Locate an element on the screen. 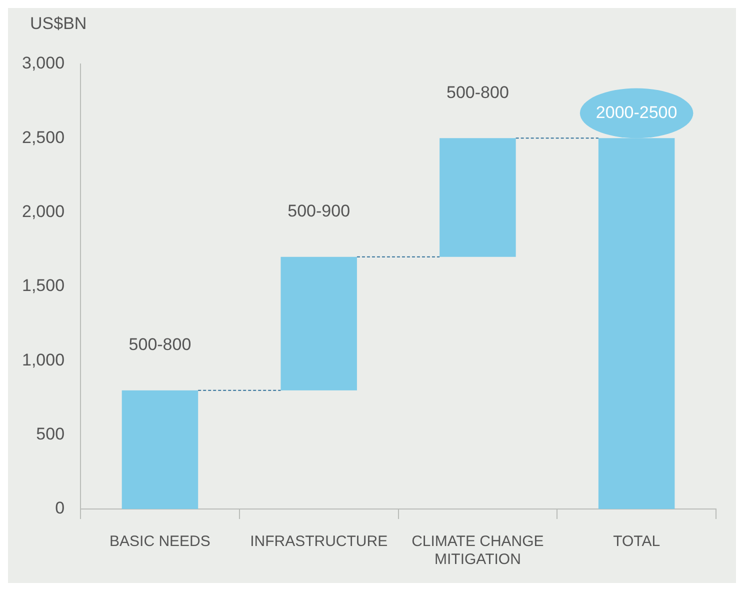 The image size is (744, 591). data-label: 500-900 is located at coordinates (319, 211).